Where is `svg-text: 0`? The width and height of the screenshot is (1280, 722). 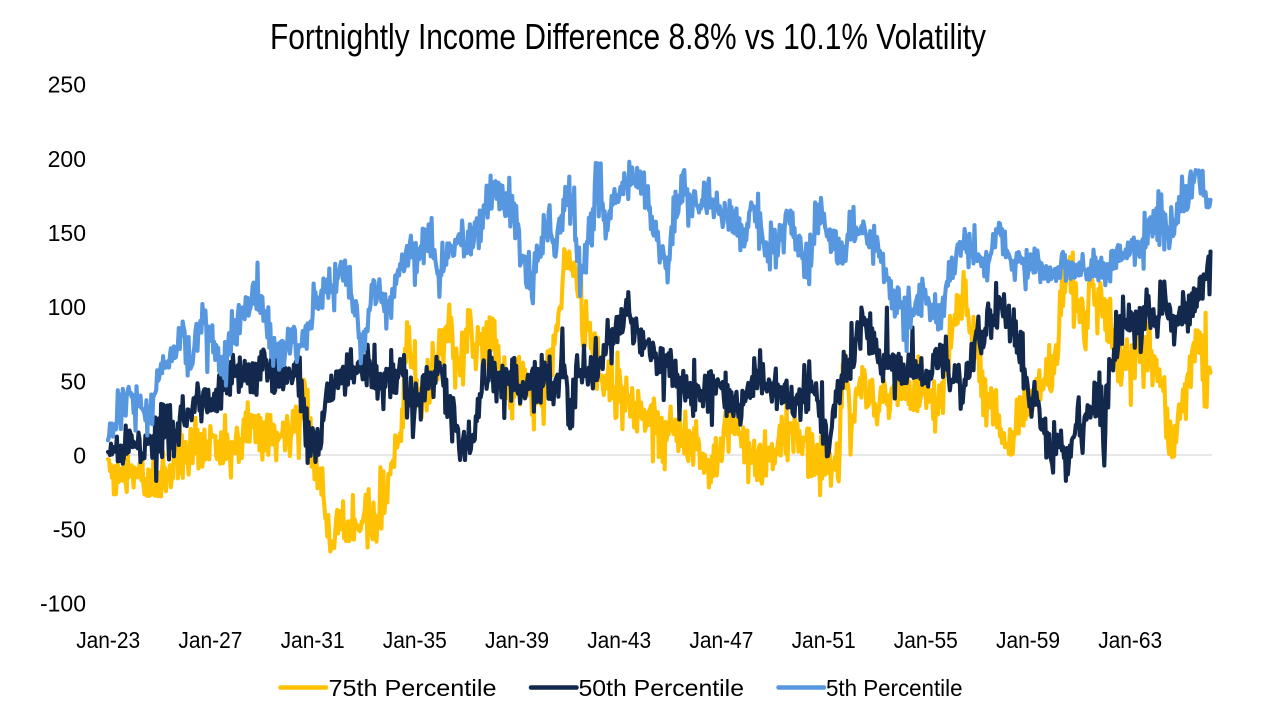 svg-text: 0 is located at coordinates (79, 455).